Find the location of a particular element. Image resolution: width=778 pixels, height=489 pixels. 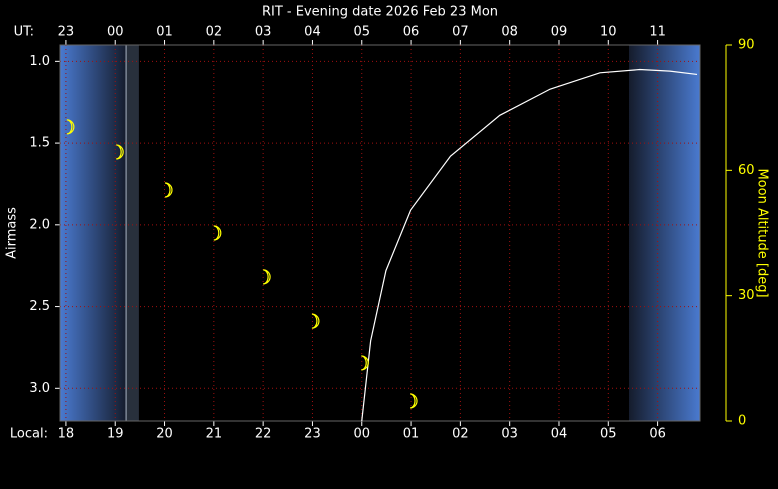

x2-tick-label: 09 is located at coordinates (559, 32).